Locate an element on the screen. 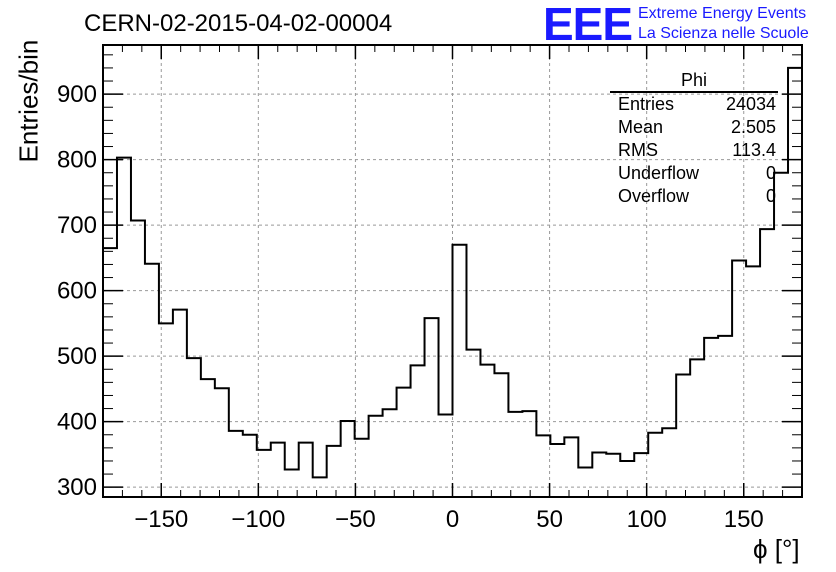 The height and width of the screenshot is (572, 836). stats-row-entries: Entries 24034 is located at coordinates (694, 104).